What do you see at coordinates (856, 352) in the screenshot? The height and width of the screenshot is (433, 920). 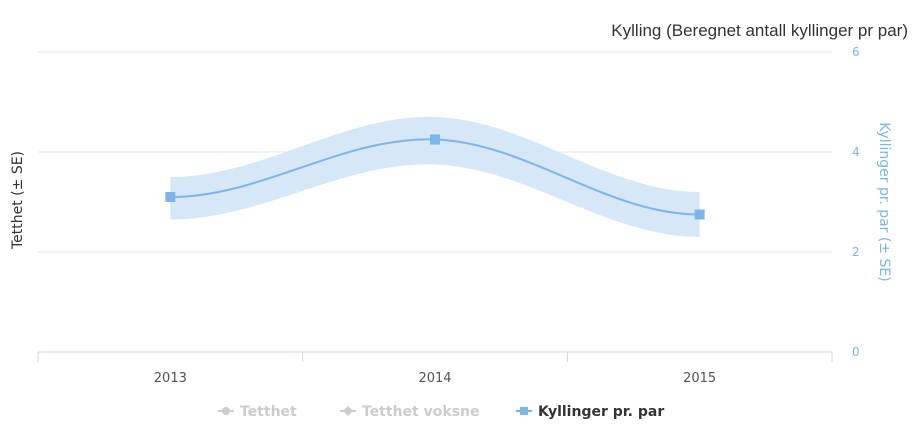 I see `y-tick-label: 0` at bounding box center [856, 352].